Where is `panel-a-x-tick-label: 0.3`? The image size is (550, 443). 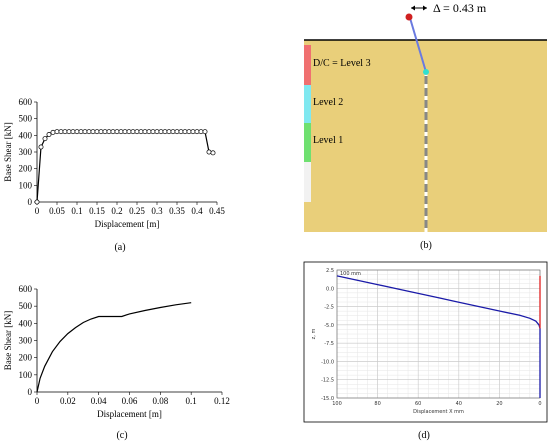 panel-a-x-tick-label: 0.3 is located at coordinates (157, 211).